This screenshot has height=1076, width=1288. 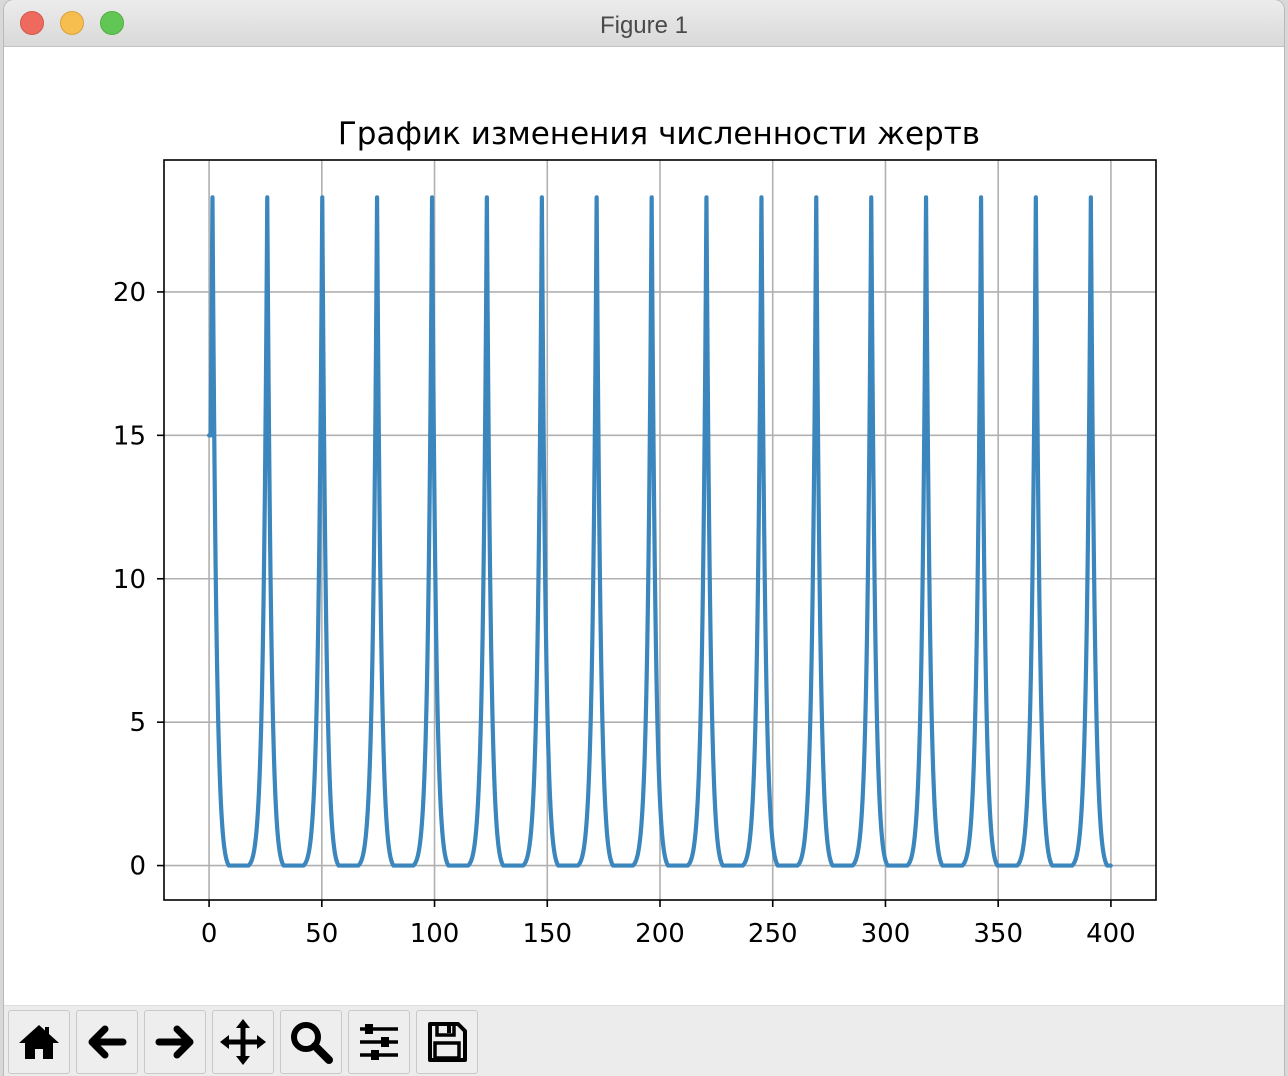 I want to click on pan-button, so click(x=243, y=1042).